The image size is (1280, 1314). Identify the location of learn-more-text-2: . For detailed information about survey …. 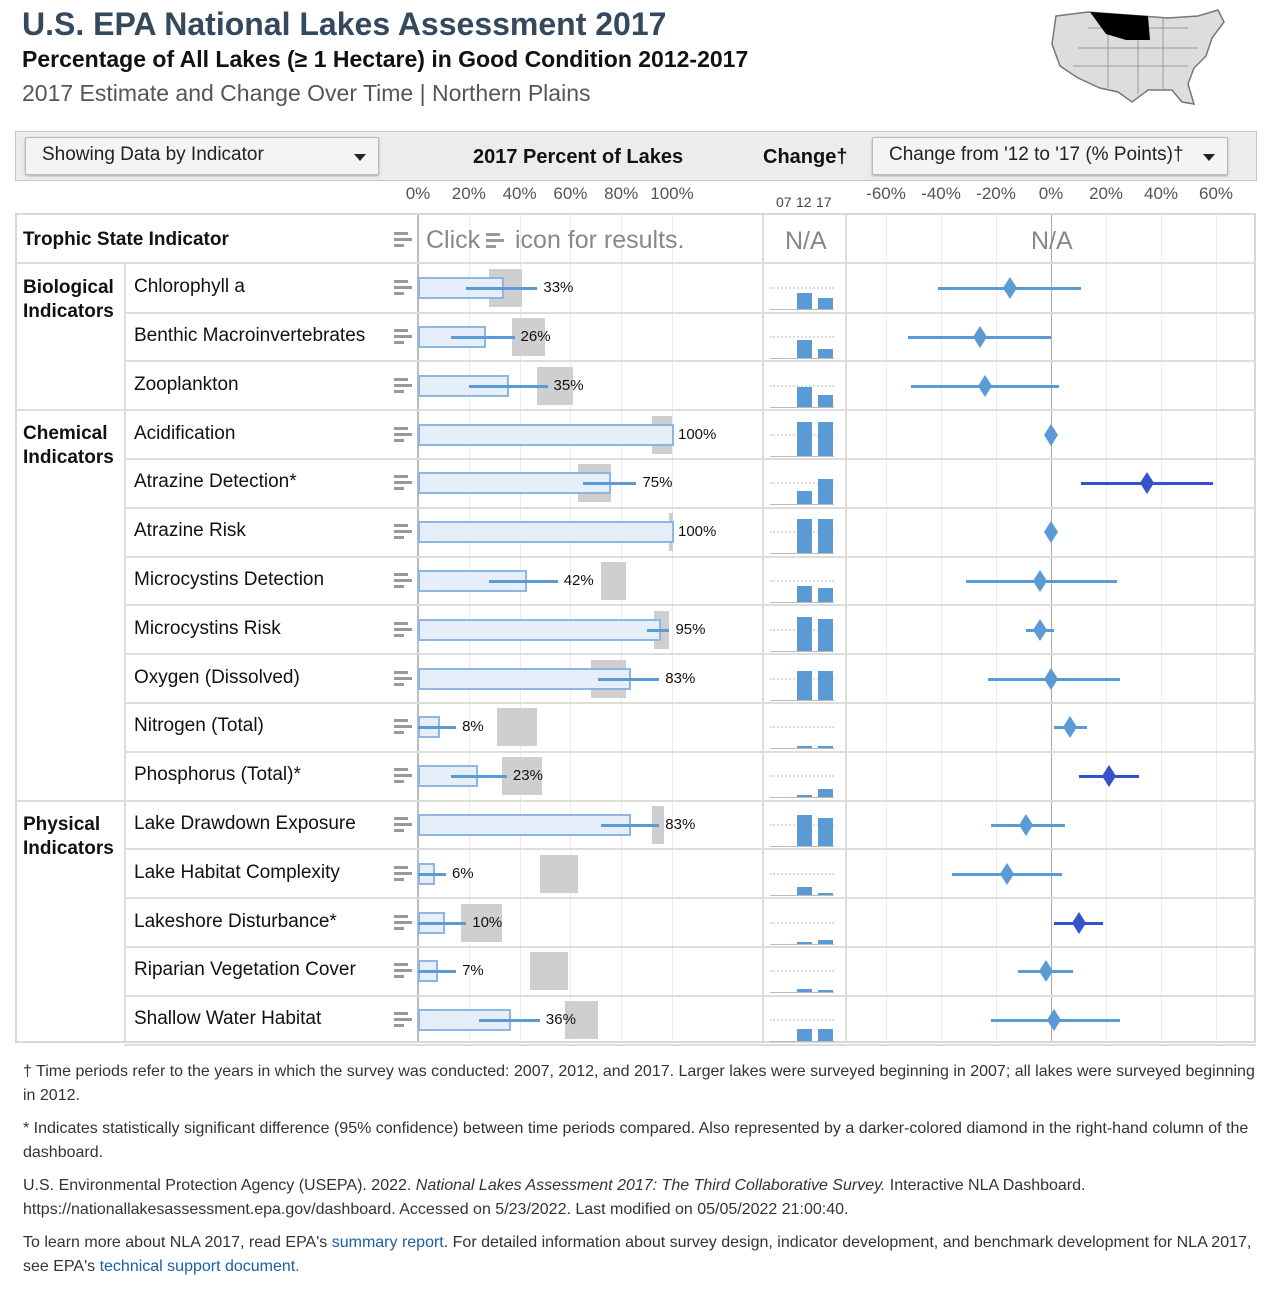
(637, 1254).